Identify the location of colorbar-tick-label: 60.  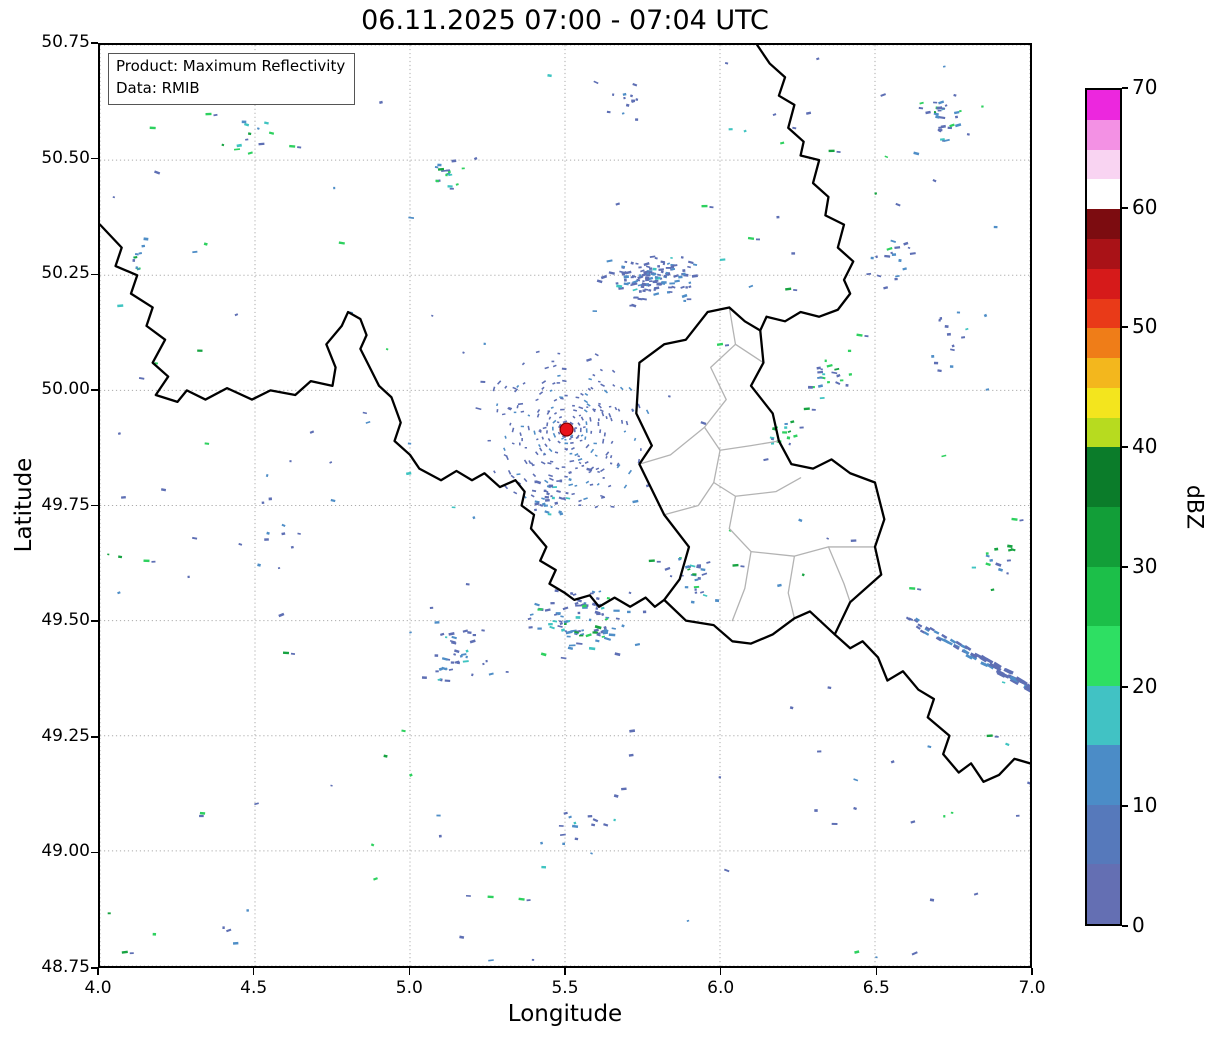
(1145, 206).